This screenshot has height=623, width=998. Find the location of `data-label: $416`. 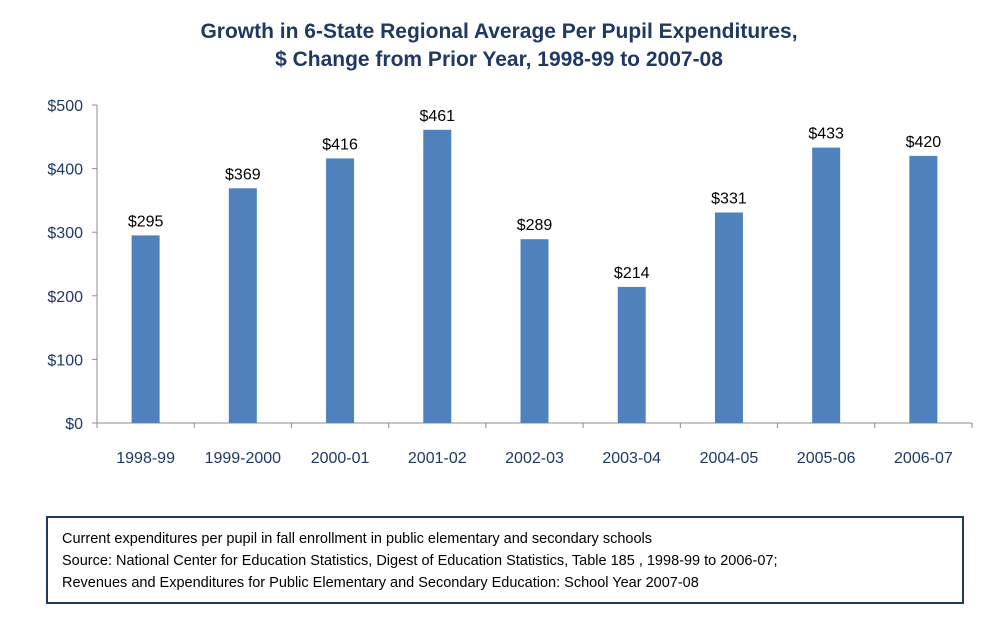

data-label: $416 is located at coordinates (340, 144).